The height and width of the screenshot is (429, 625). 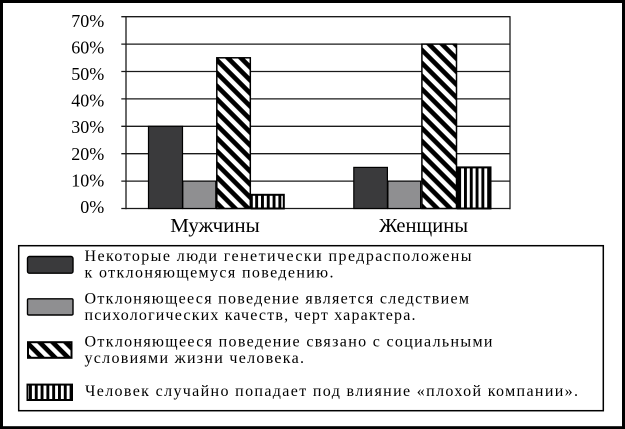 What do you see at coordinates (87, 127) in the screenshot?
I see `svg-text: 30%` at bounding box center [87, 127].